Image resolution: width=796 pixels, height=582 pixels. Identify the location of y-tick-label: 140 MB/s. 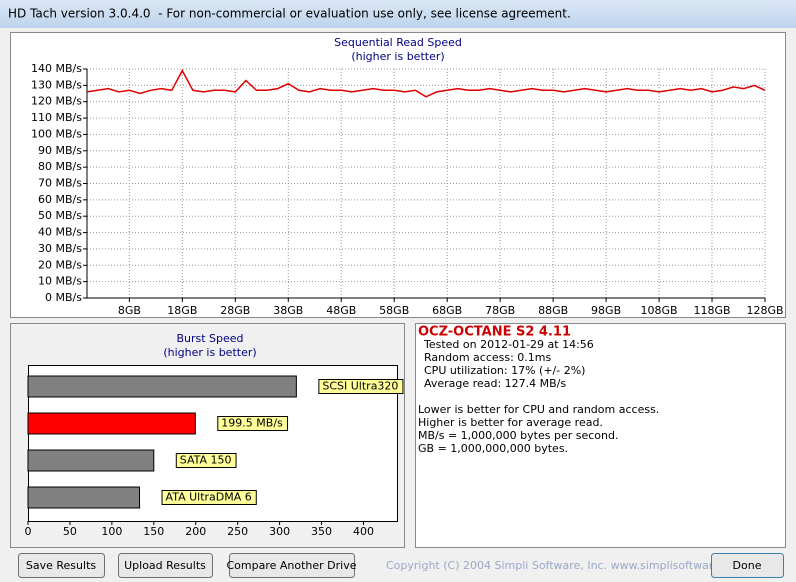
(56, 68).